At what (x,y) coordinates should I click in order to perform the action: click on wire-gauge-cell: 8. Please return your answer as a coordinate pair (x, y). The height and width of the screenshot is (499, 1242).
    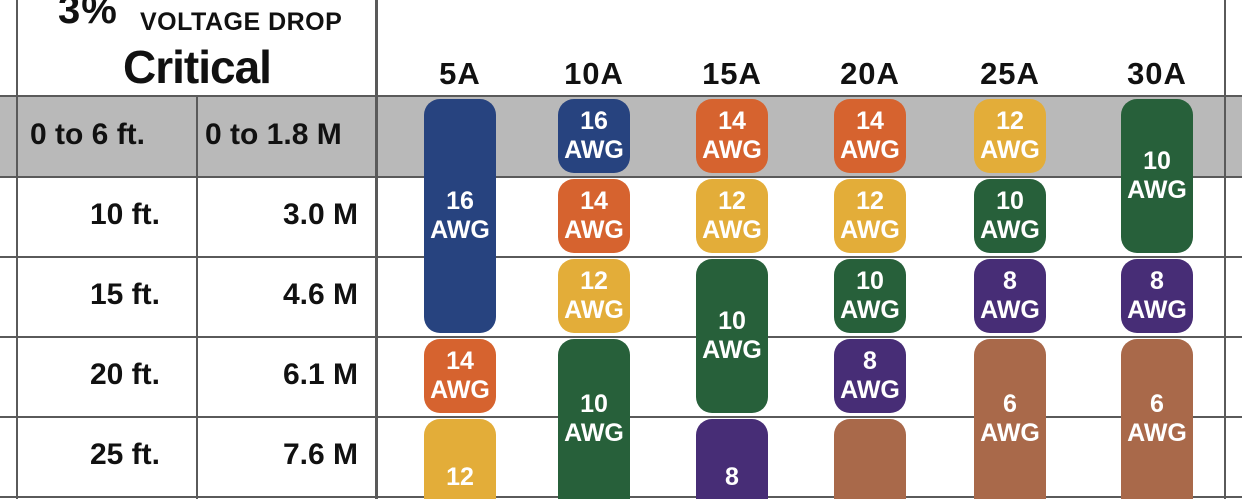
    Looking at the image, I should click on (732, 459).